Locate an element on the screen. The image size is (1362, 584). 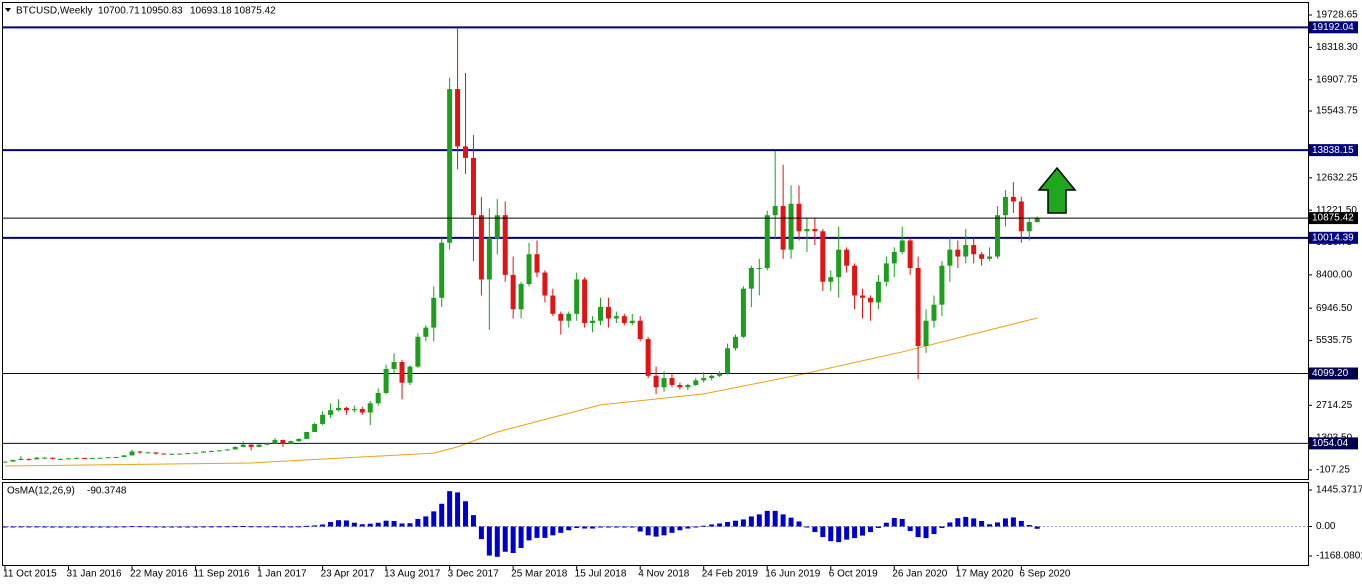
header-low: 10693.18 is located at coordinates (211, 11).